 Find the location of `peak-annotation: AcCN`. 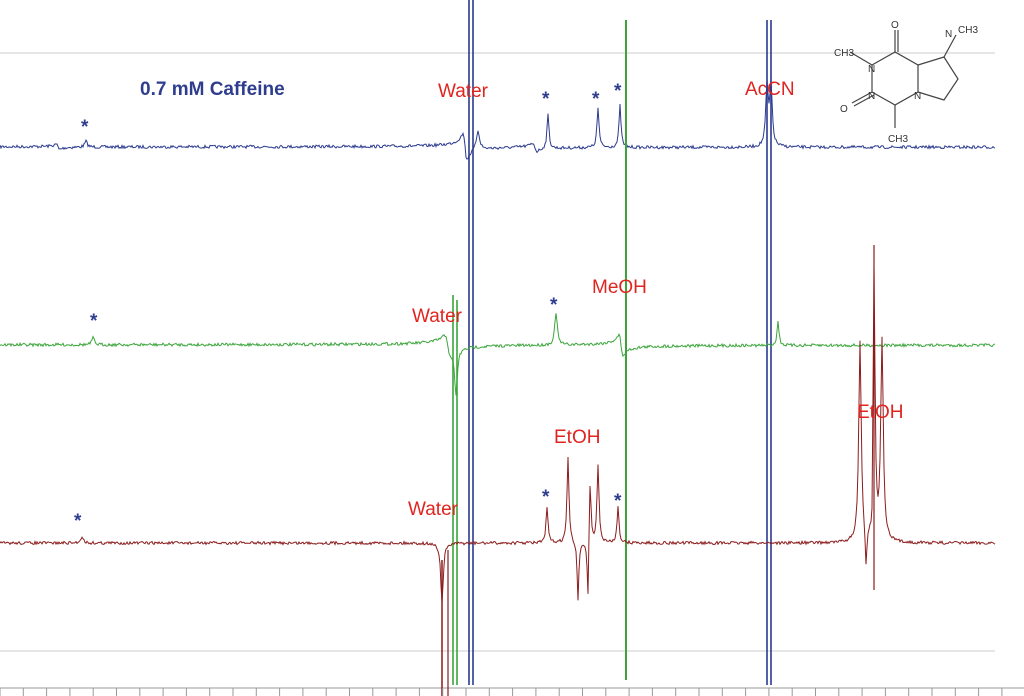

peak-annotation: AcCN is located at coordinates (770, 89).